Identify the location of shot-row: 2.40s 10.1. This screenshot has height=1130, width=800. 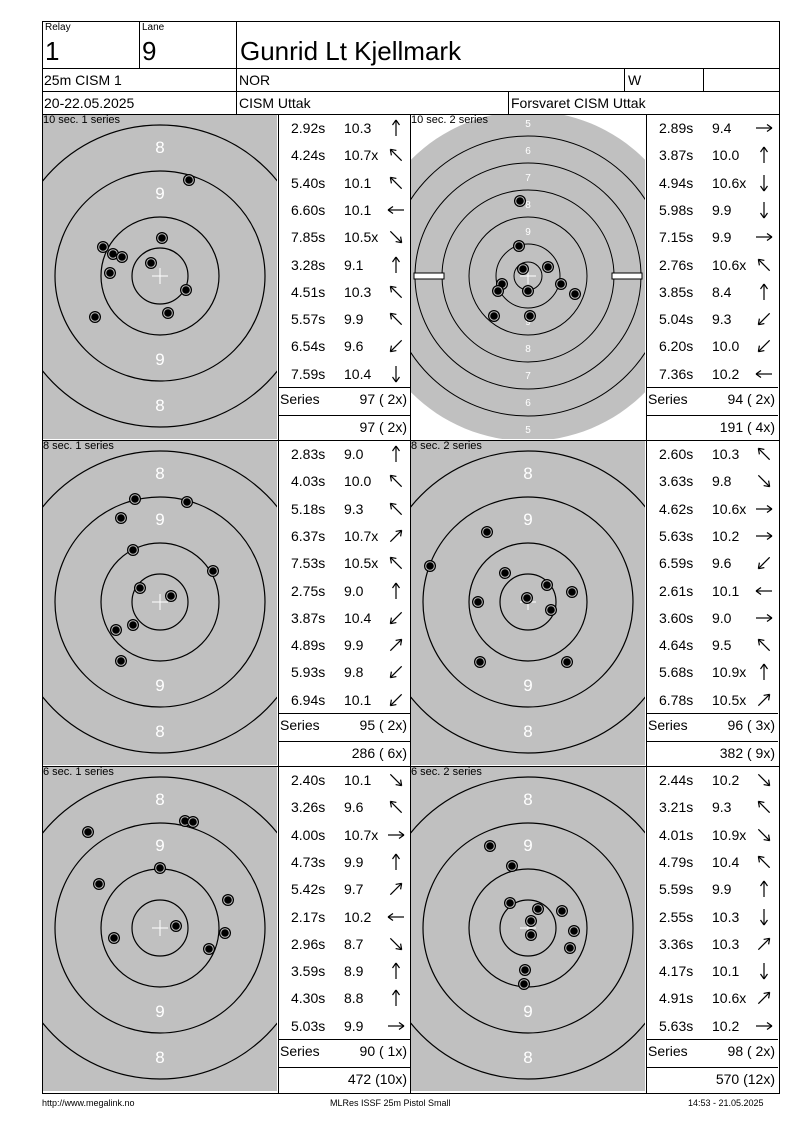
(345, 780).